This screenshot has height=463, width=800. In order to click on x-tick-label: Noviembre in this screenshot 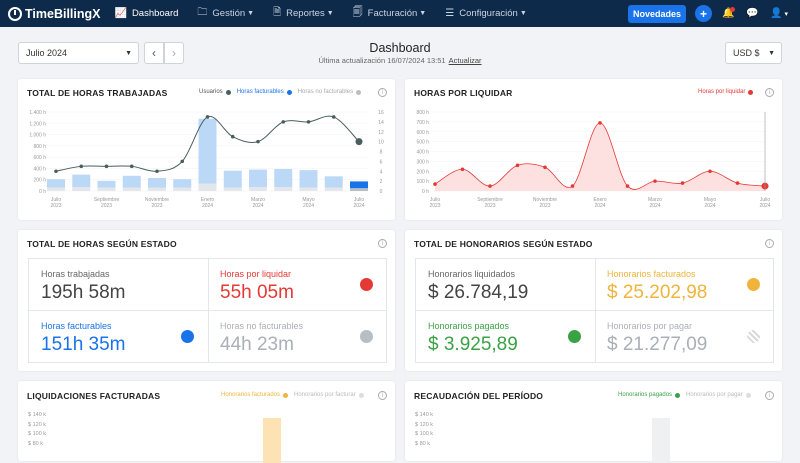, I will do `click(545, 200)`.